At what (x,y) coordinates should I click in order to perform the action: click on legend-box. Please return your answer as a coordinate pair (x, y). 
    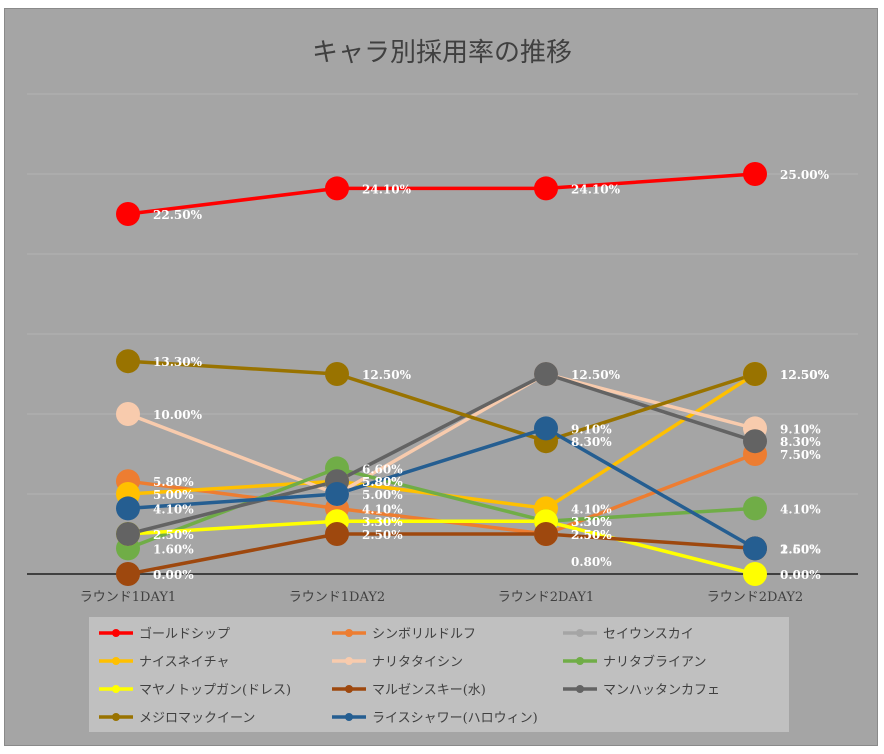
    Looking at the image, I should click on (439, 674).